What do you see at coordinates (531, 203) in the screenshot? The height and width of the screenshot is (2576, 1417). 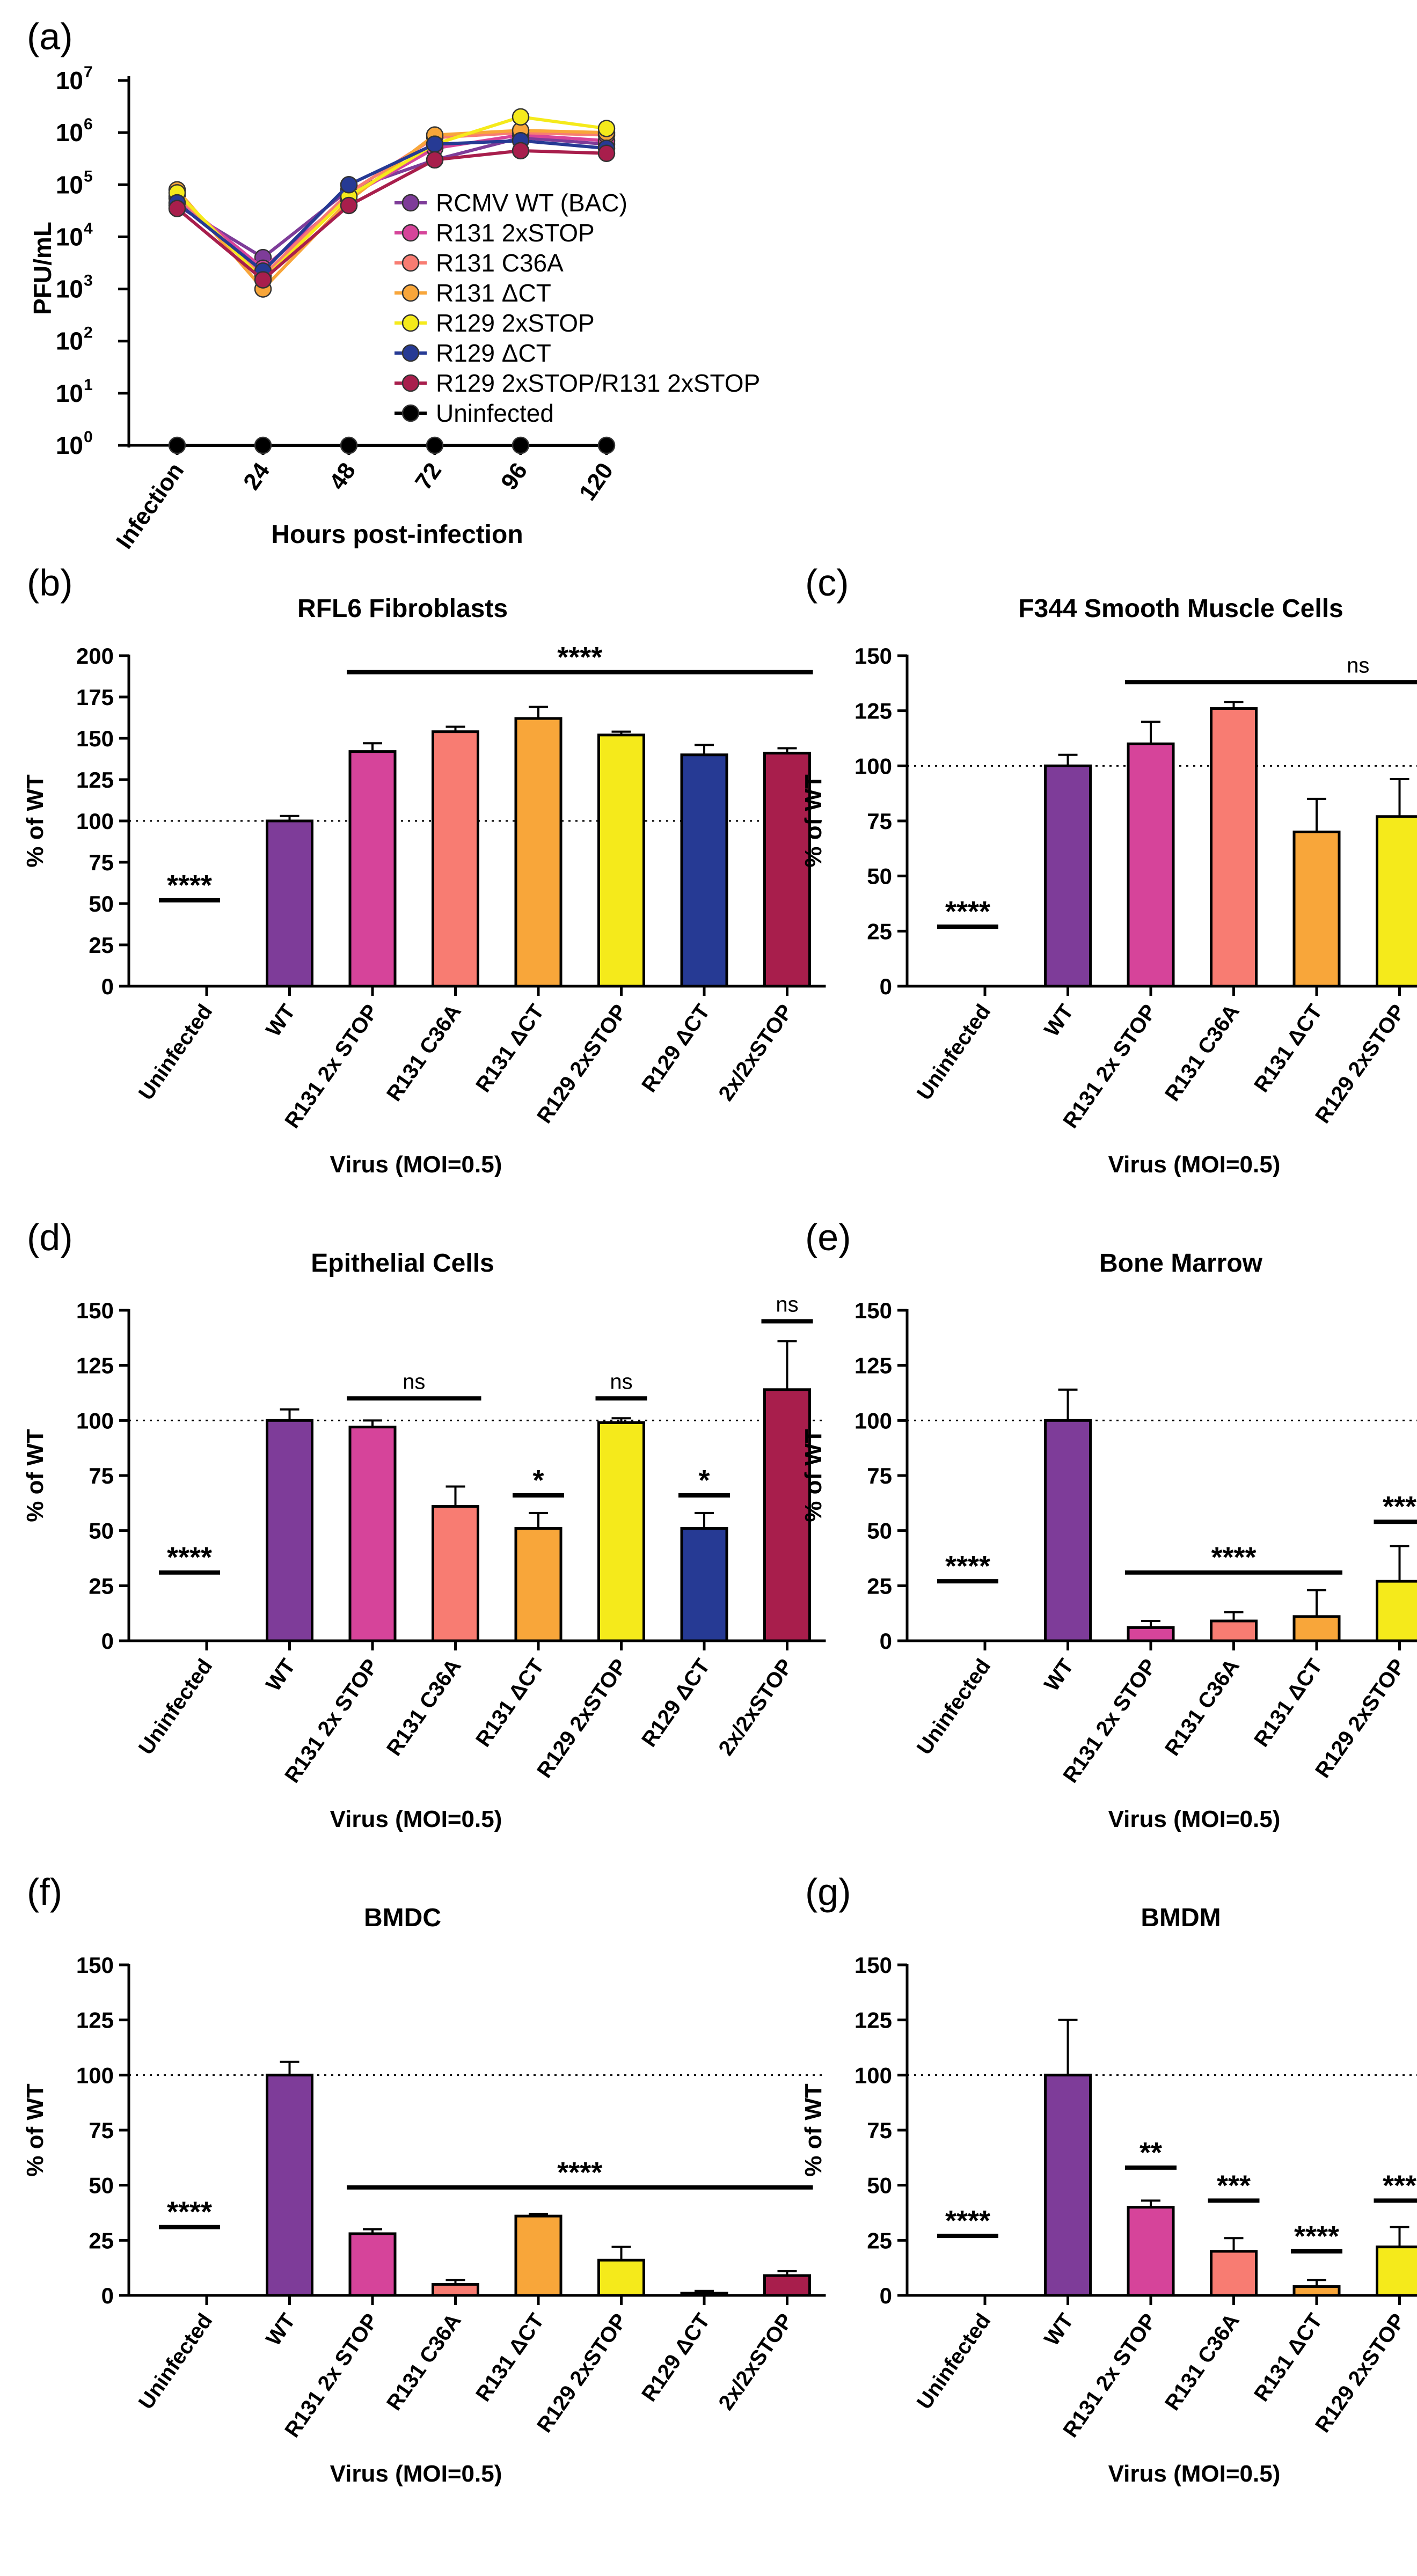 I see `legend-label: RCMV WT (BAC)` at bounding box center [531, 203].